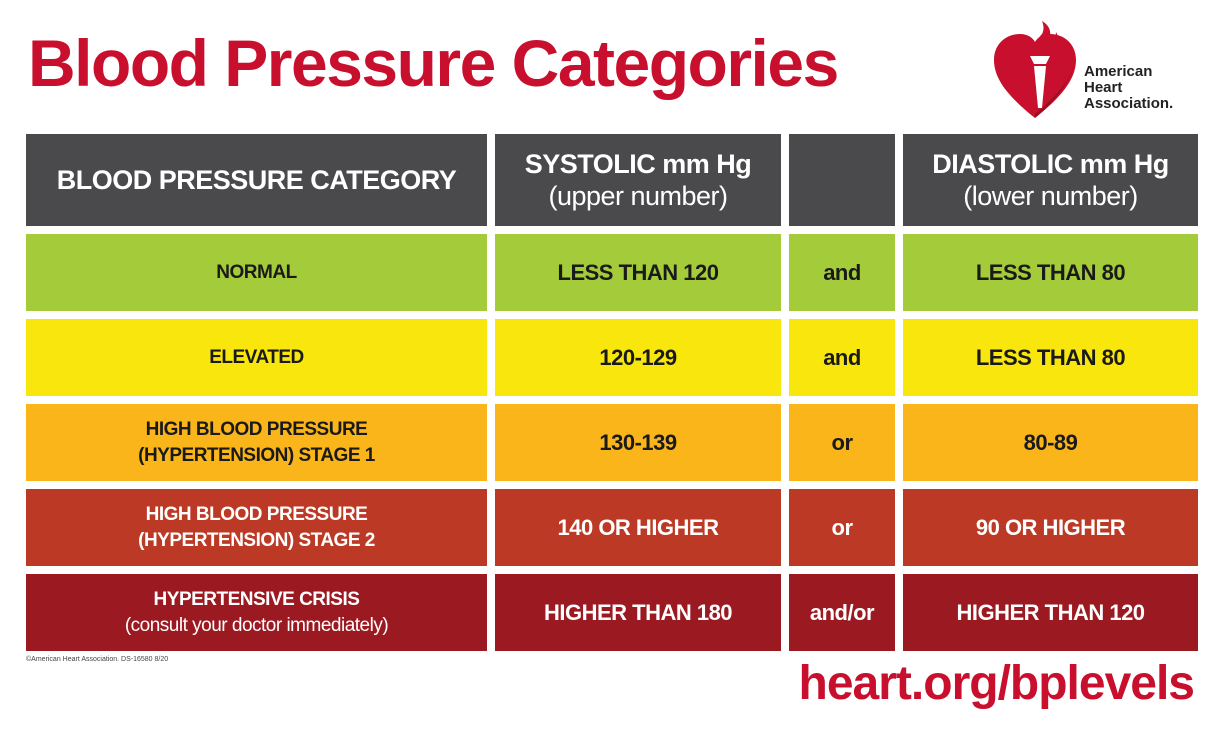 This screenshot has width=1224, height=732. I want to click on category-cell: NORMAL, so click(256, 272).